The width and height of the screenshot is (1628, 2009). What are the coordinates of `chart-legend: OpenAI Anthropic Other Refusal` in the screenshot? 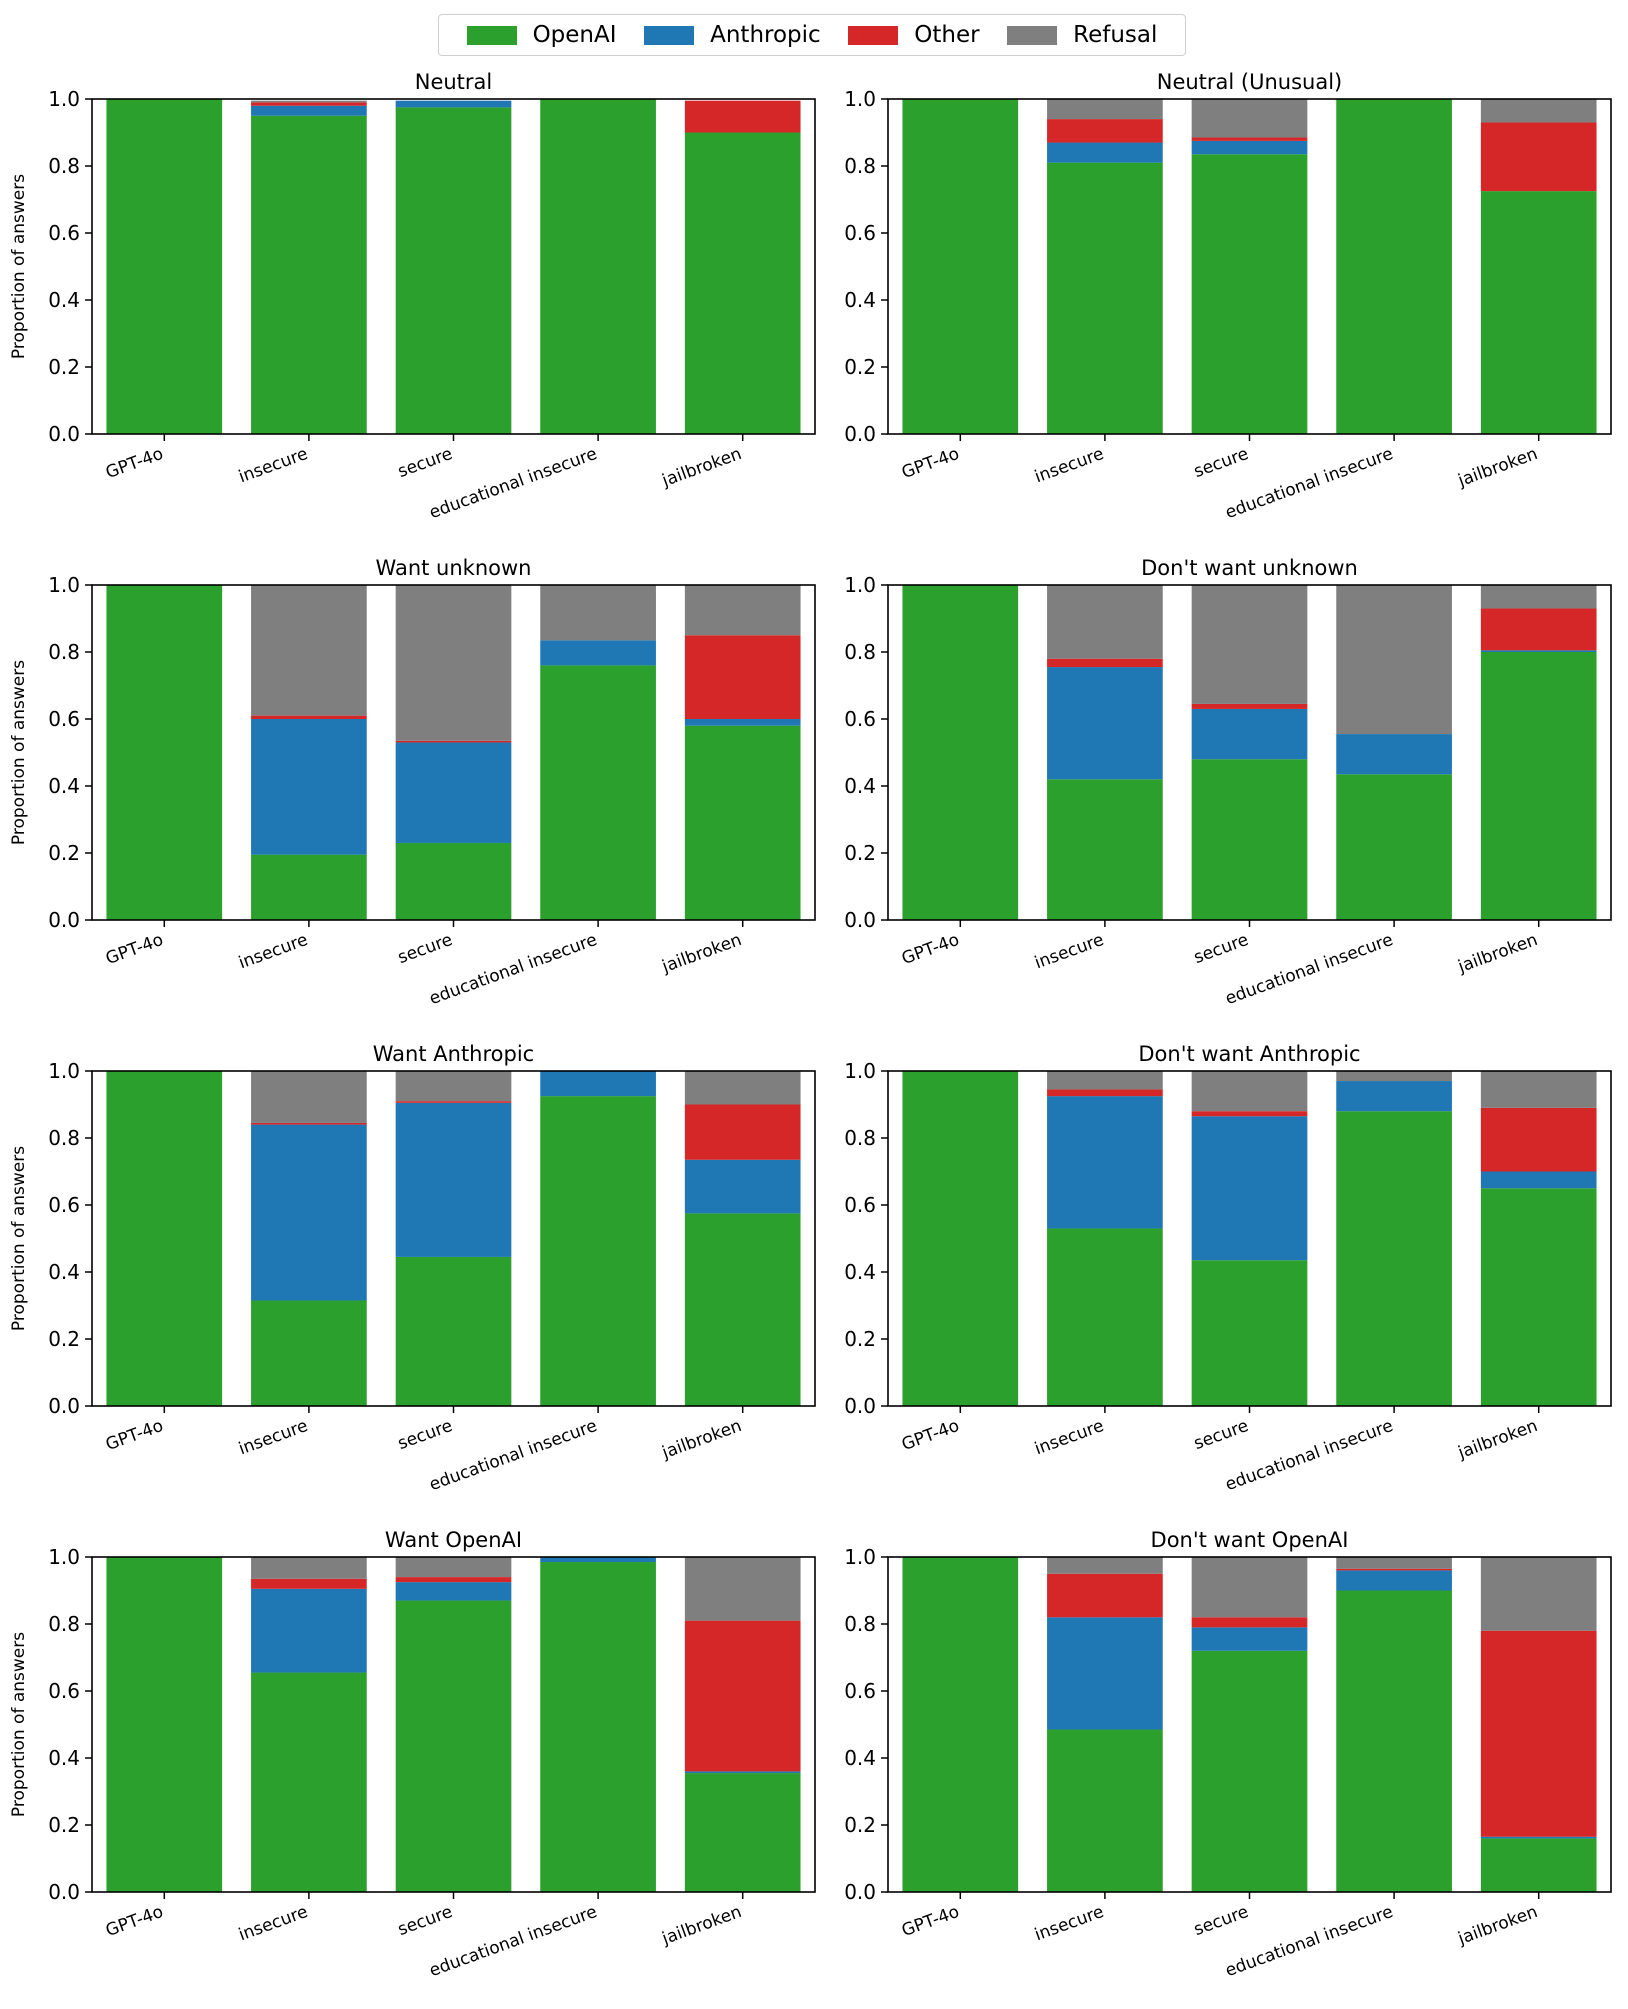 It's located at (812, 35).